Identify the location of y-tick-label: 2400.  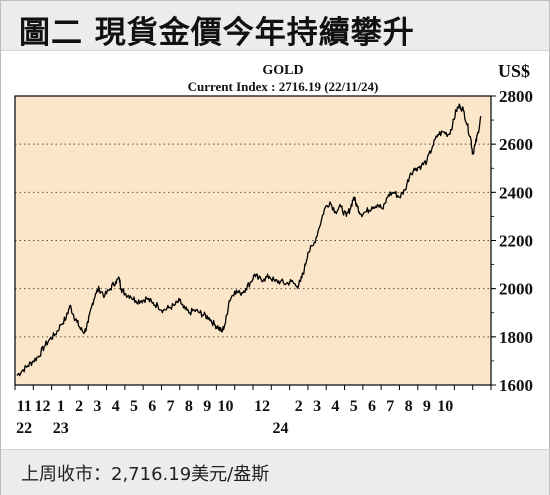
(516, 192).